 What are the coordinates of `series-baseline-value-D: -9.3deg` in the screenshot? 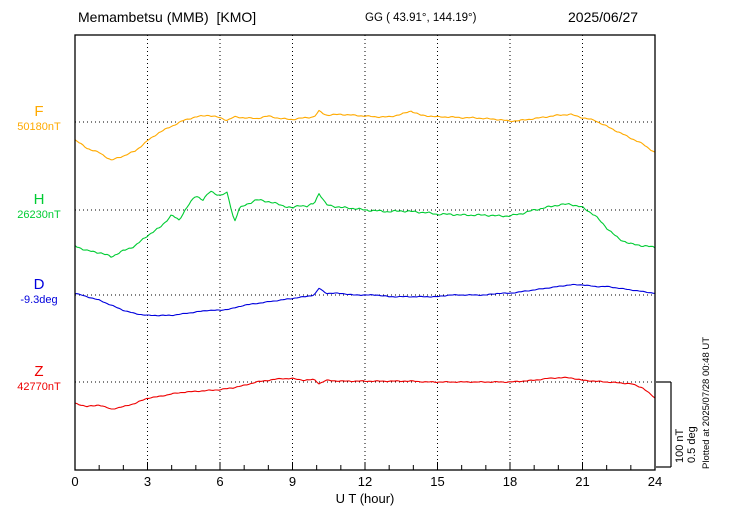 It's located at (39, 299).